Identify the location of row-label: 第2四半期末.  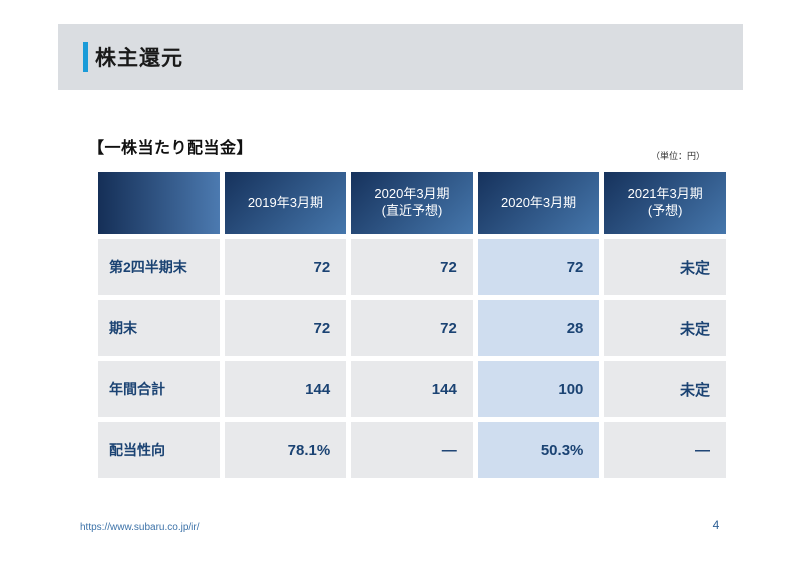
(159, 267).